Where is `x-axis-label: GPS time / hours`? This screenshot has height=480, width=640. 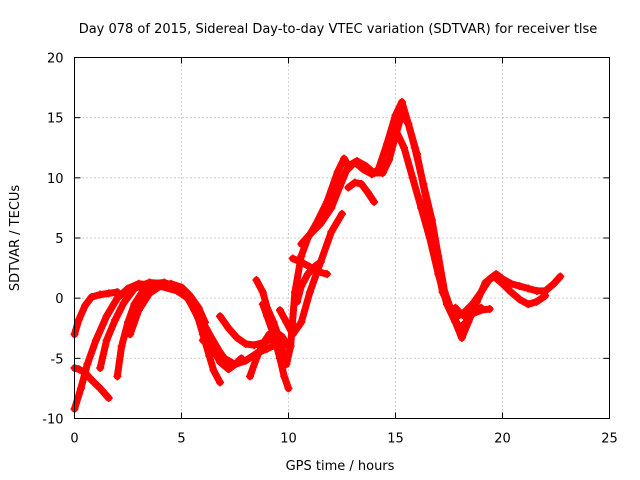
x-axis-label: GPS time / hours is located at coordinates (340, 466).